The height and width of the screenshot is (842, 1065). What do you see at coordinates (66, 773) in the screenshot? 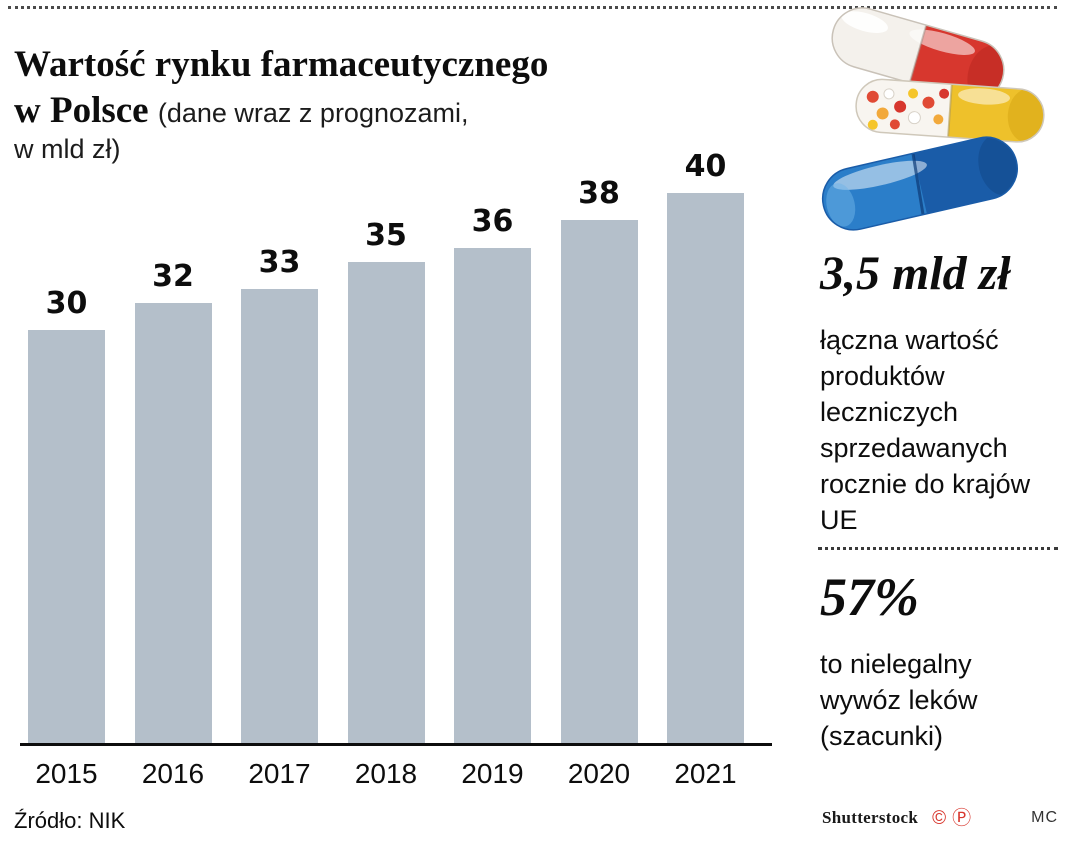
I see `x-tick-label: 2015` at bounding box center [66, 773].